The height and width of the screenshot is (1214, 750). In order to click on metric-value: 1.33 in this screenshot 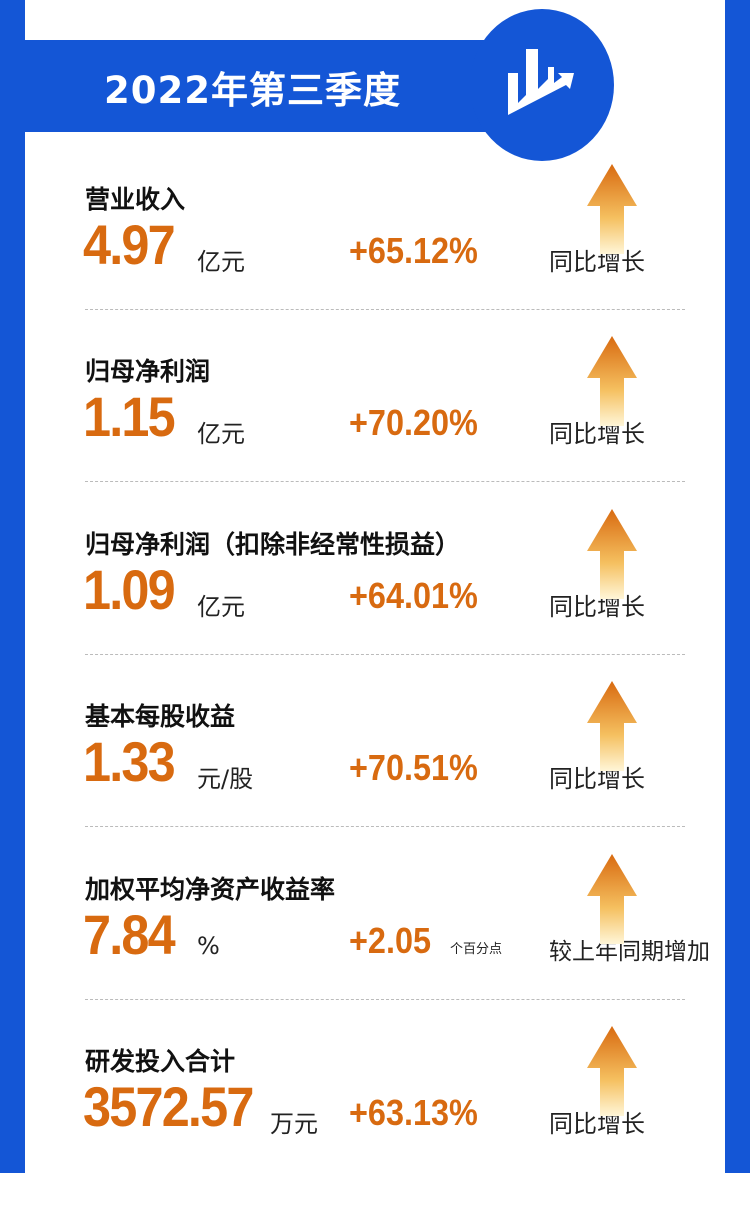, I will do `click(129, 761)`.